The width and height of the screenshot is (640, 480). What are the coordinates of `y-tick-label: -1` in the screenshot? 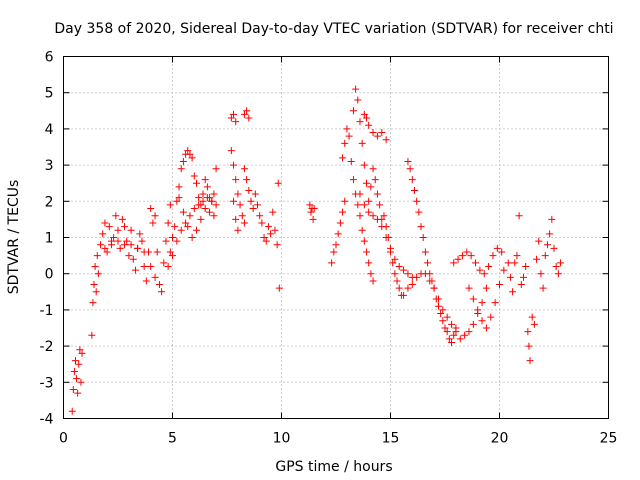 It's located at (47, 311).